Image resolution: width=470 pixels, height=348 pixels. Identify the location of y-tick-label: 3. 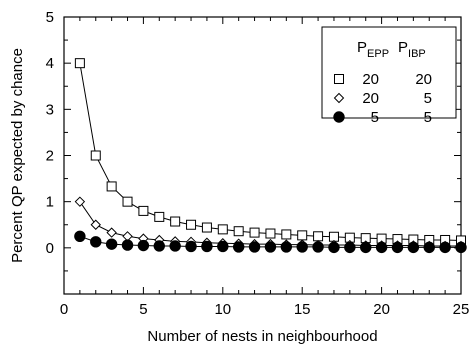
(50, 109).